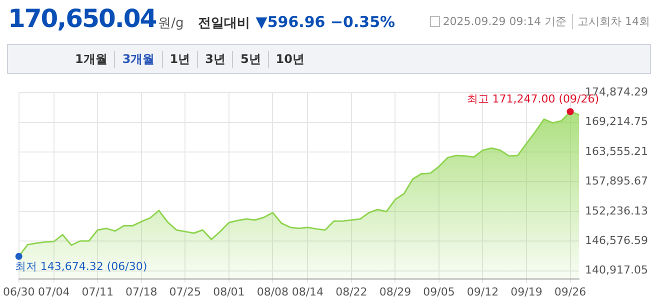 Image resolution: width=658 pixels, height=302 pixels. What do you see at coordinates (616, 240) in the screenshot?
I see `y-tick-label: 146,576.59` at bounding box center [616, 240].